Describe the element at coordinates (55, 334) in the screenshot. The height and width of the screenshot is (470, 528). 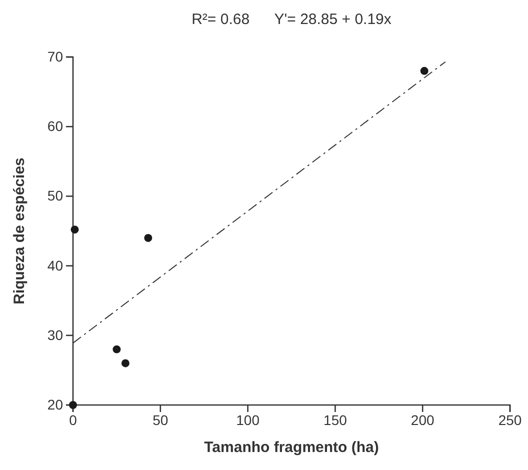
I see `y-tick-label: 30` at that location.